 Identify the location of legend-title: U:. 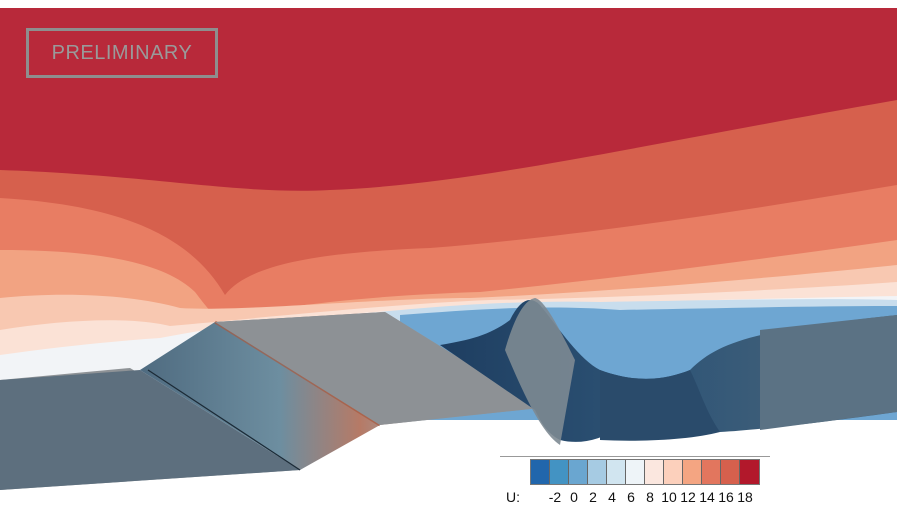
(513, 497).